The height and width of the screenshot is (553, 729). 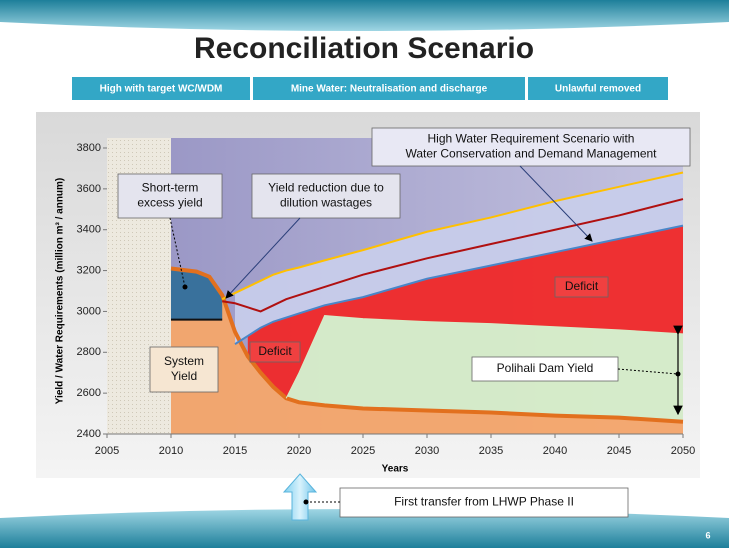 I want to click on annotation-text: excess yield, so click(x=169, y=203).